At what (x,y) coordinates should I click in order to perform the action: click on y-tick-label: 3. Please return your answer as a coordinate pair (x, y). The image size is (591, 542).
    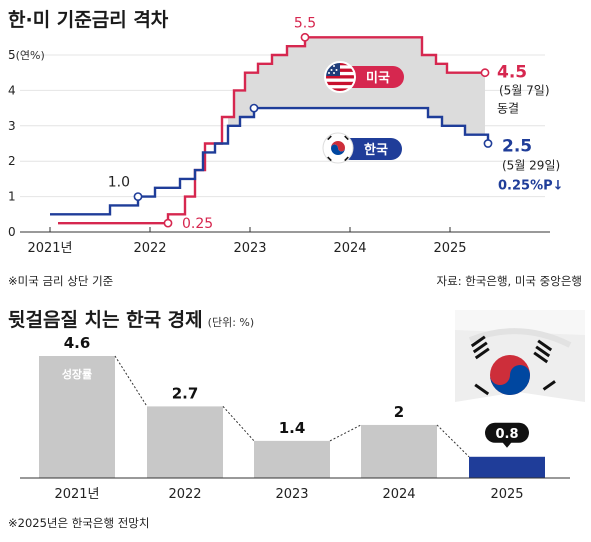
    Looking at the image, I should click on (12, 126).